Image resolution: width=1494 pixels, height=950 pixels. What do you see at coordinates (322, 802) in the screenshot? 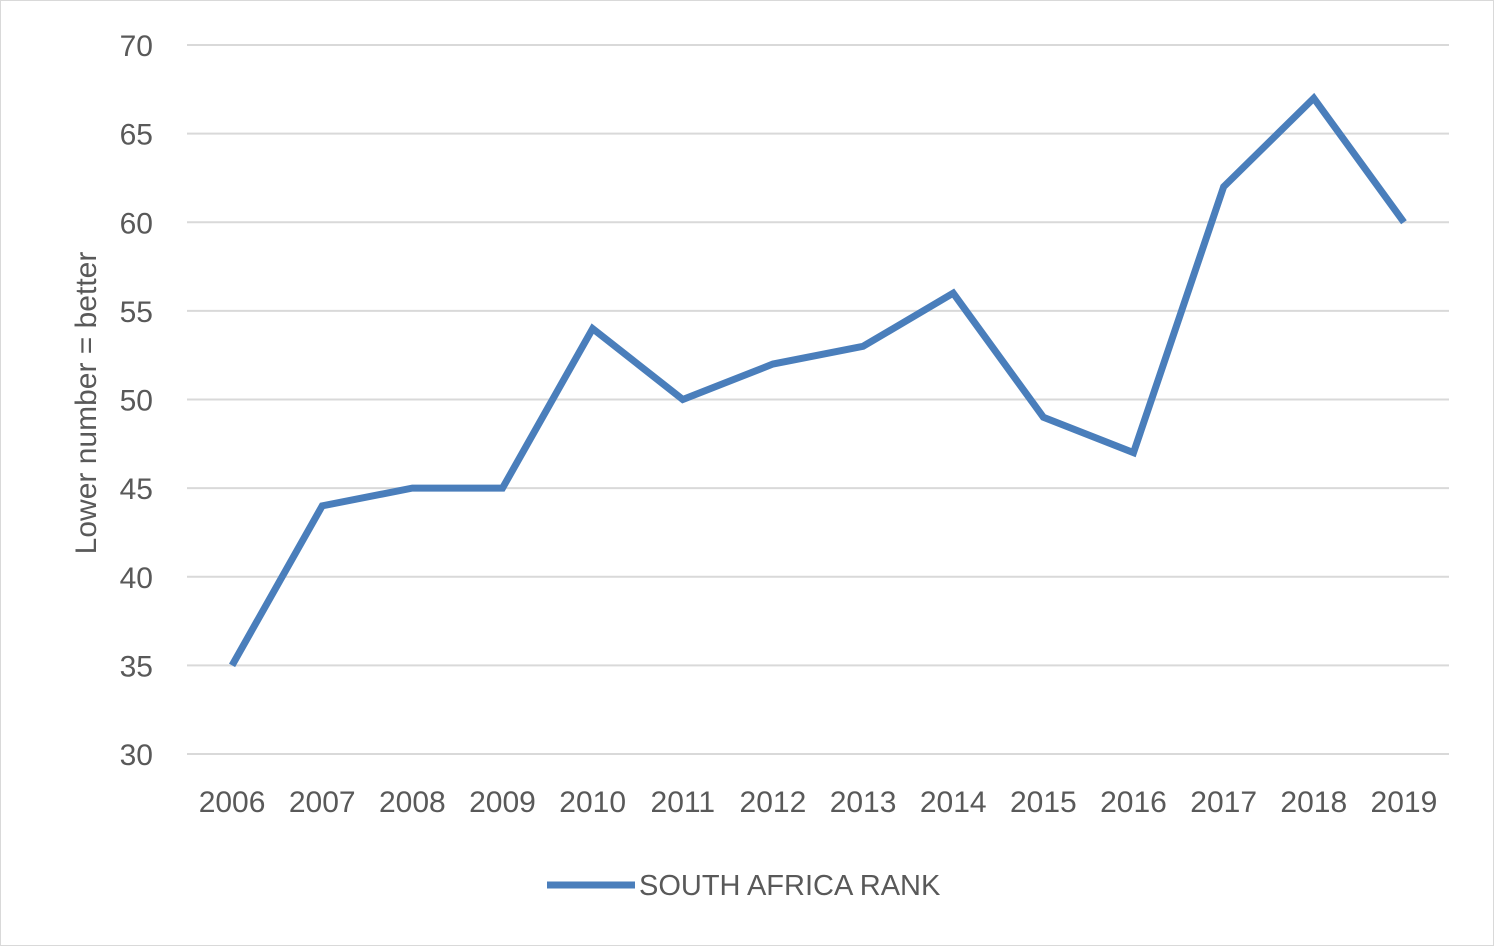
I see `x-tick-label: 2007` at bounding box center [322, 802].